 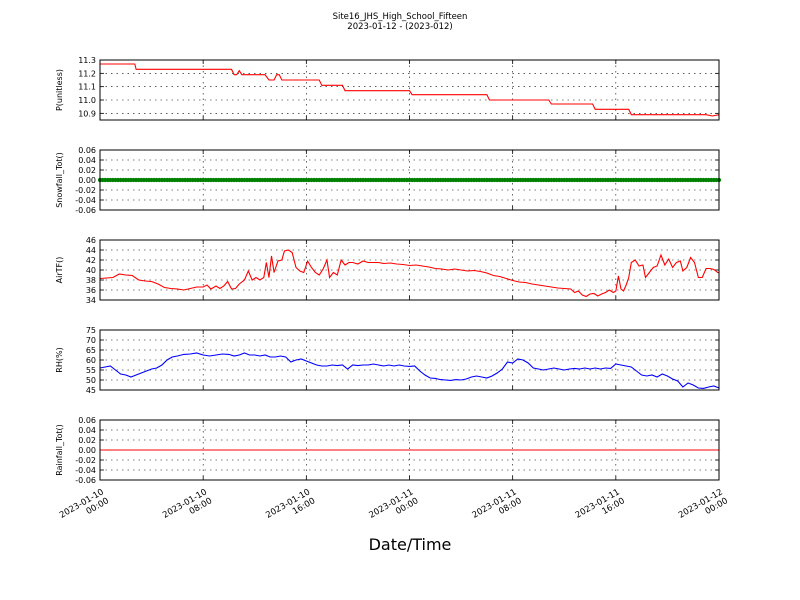 I want to click on y-tick-label: 45, so click(x=91, y=390).